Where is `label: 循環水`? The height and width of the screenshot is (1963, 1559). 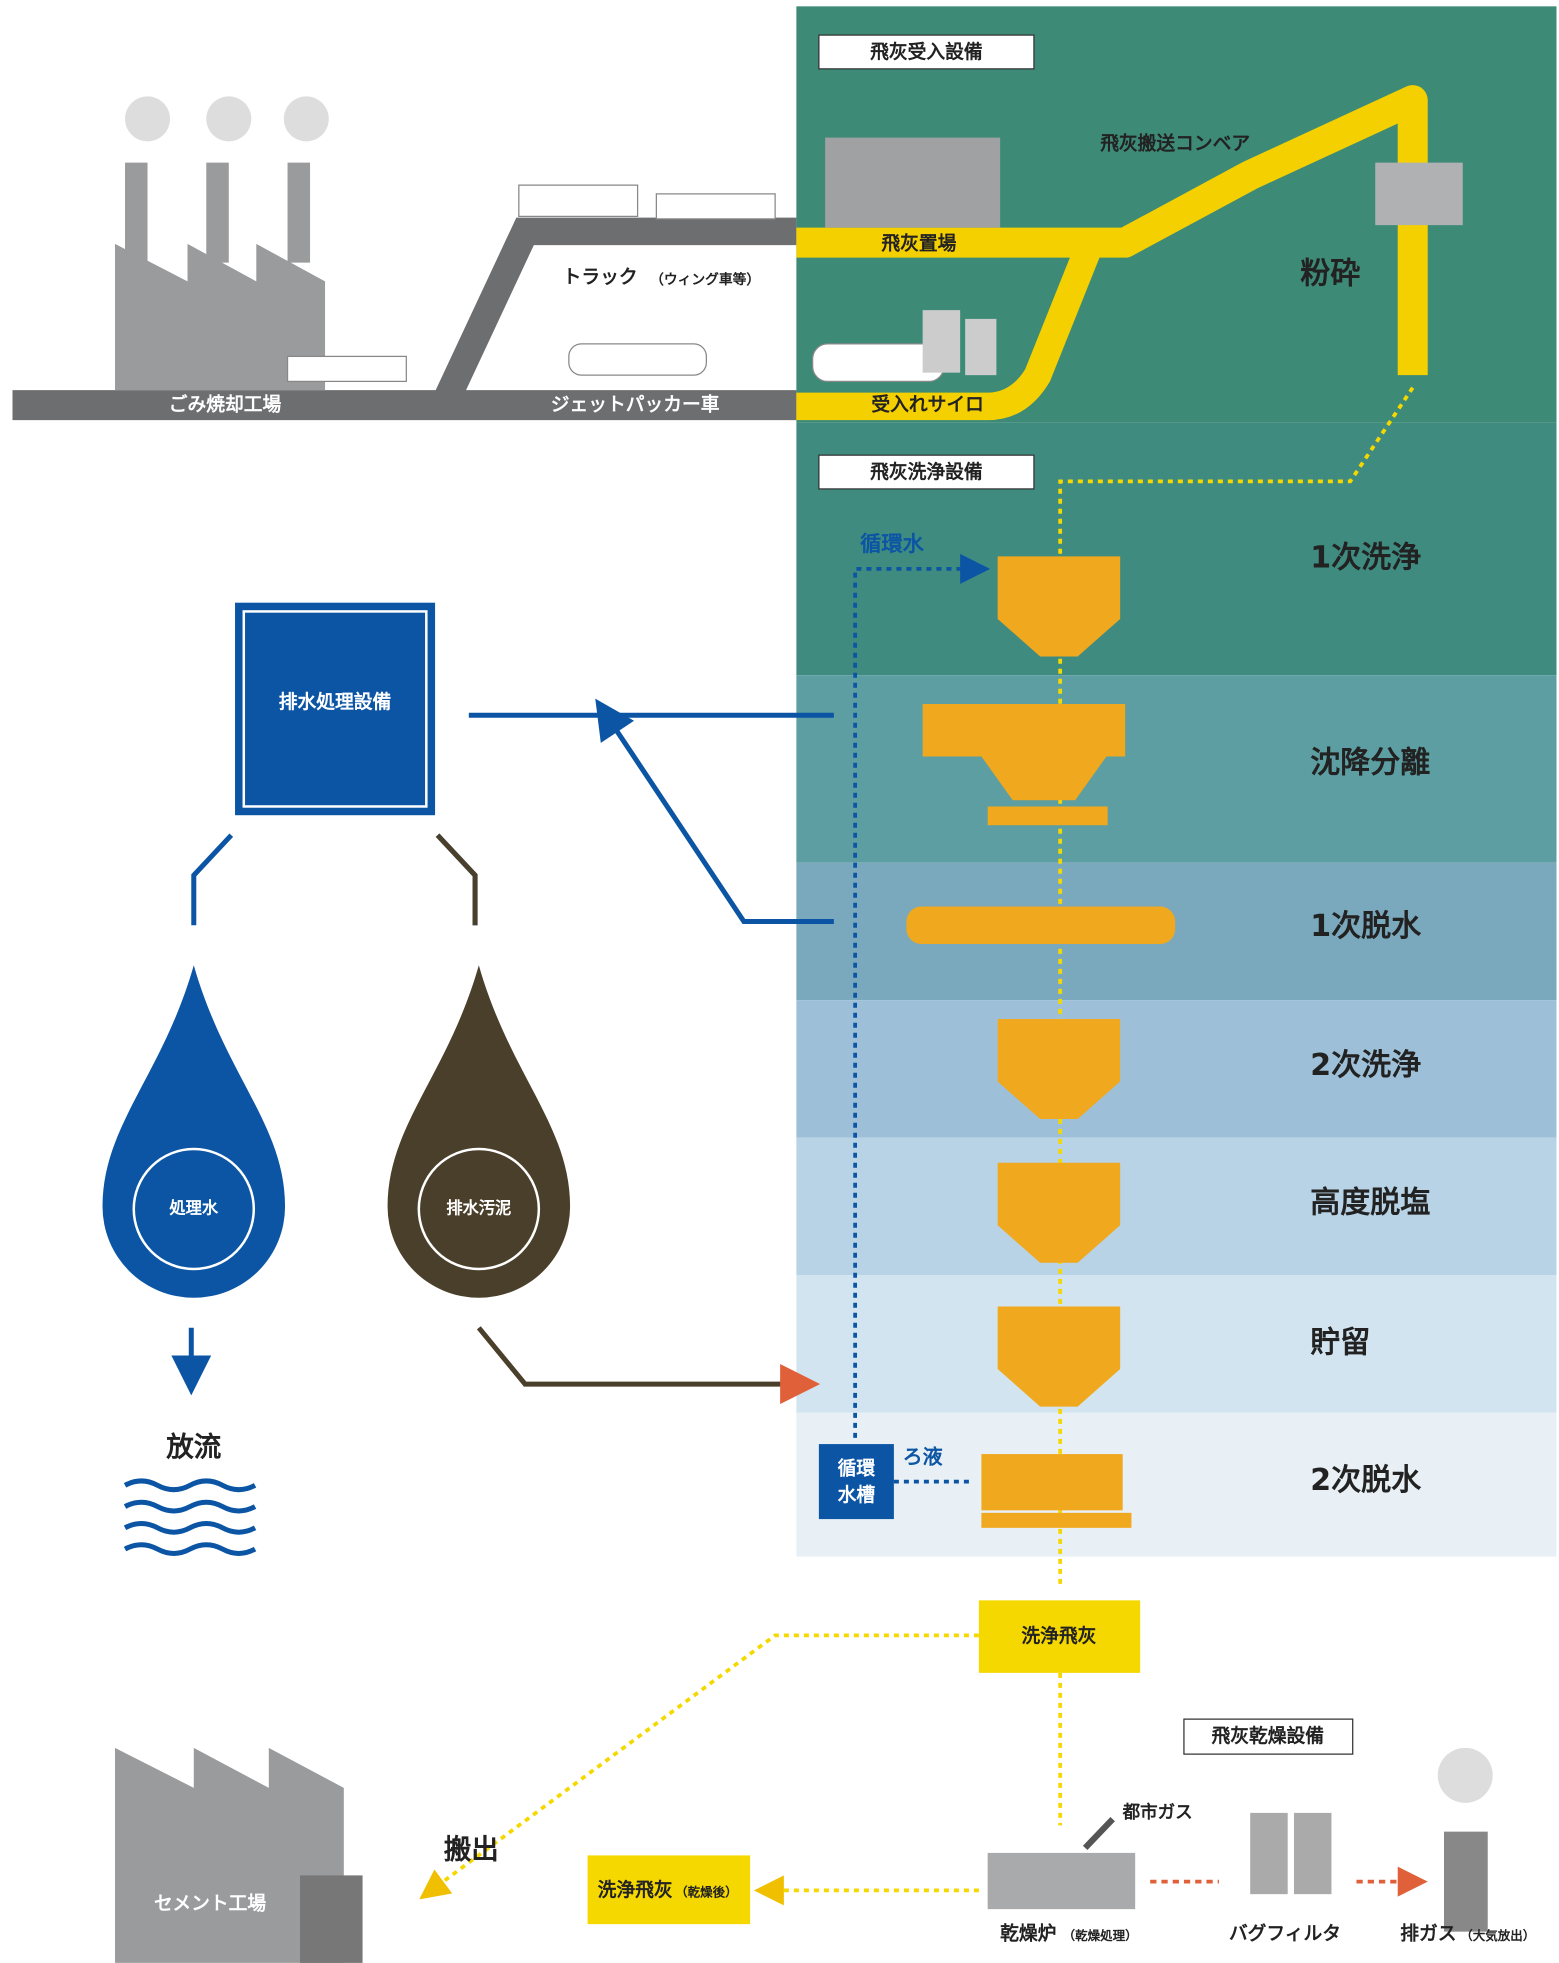
label: 循環水 is located at coordinates (892, 544).